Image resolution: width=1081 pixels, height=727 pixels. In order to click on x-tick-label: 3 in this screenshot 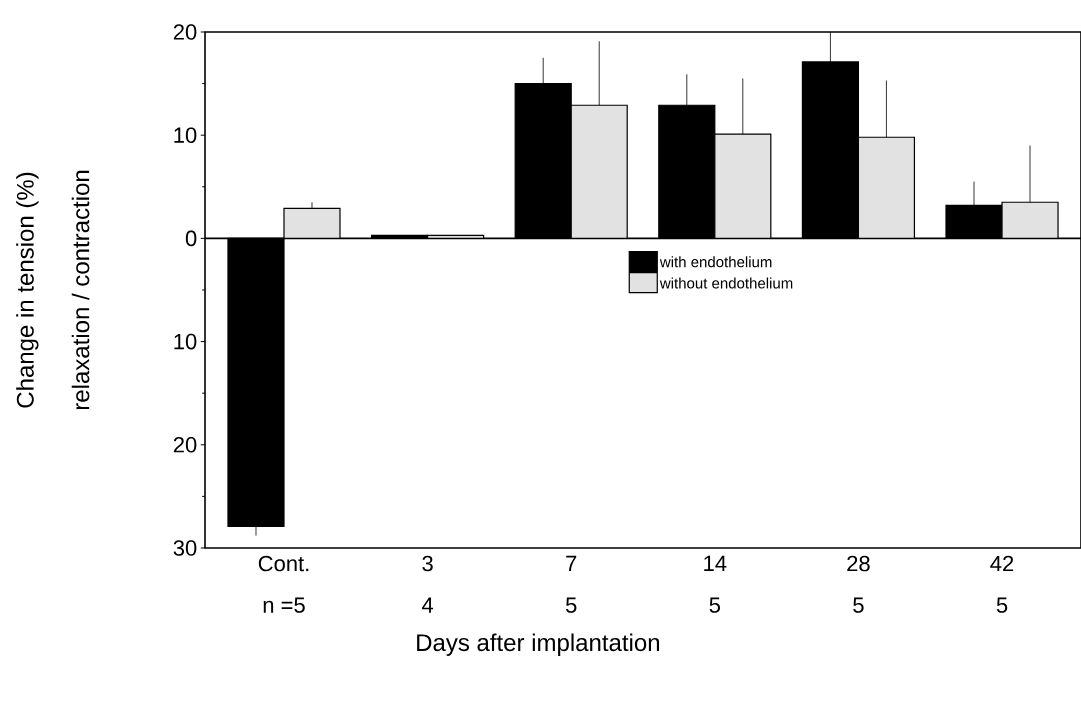, I will do `click(427, 563)`.